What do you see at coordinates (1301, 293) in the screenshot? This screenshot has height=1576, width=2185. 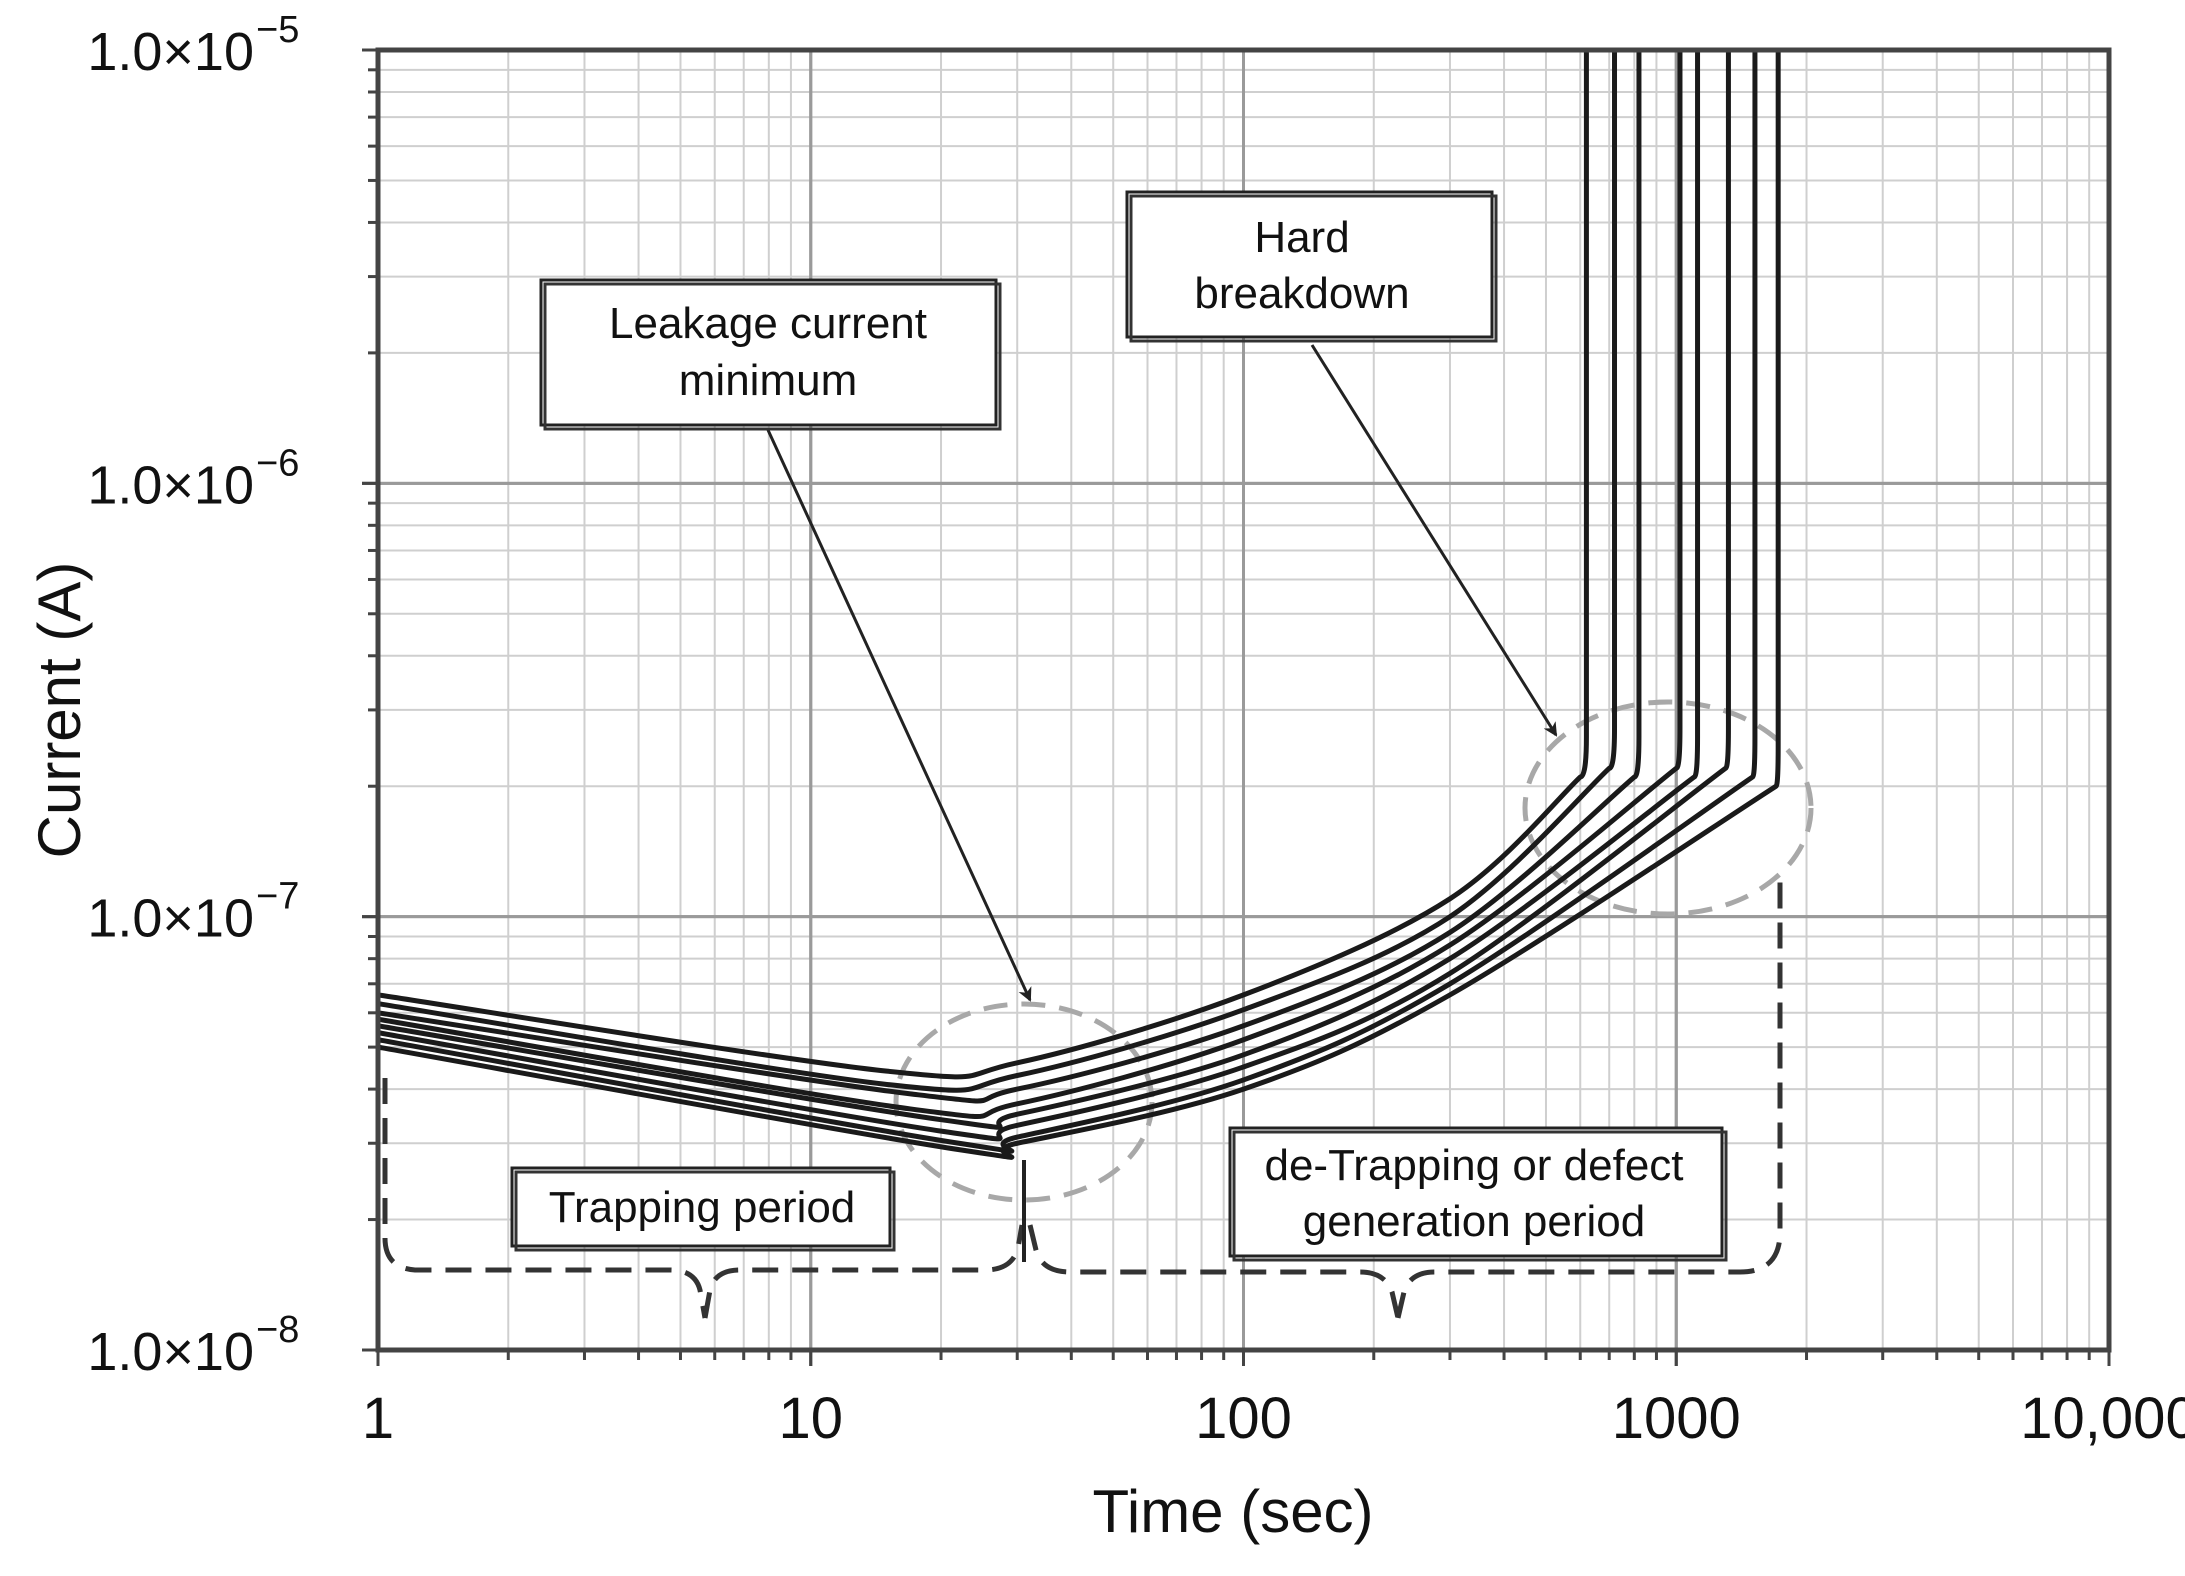 I see `hard-callout-line2: breakdown` at bounding box center [1301, 293].